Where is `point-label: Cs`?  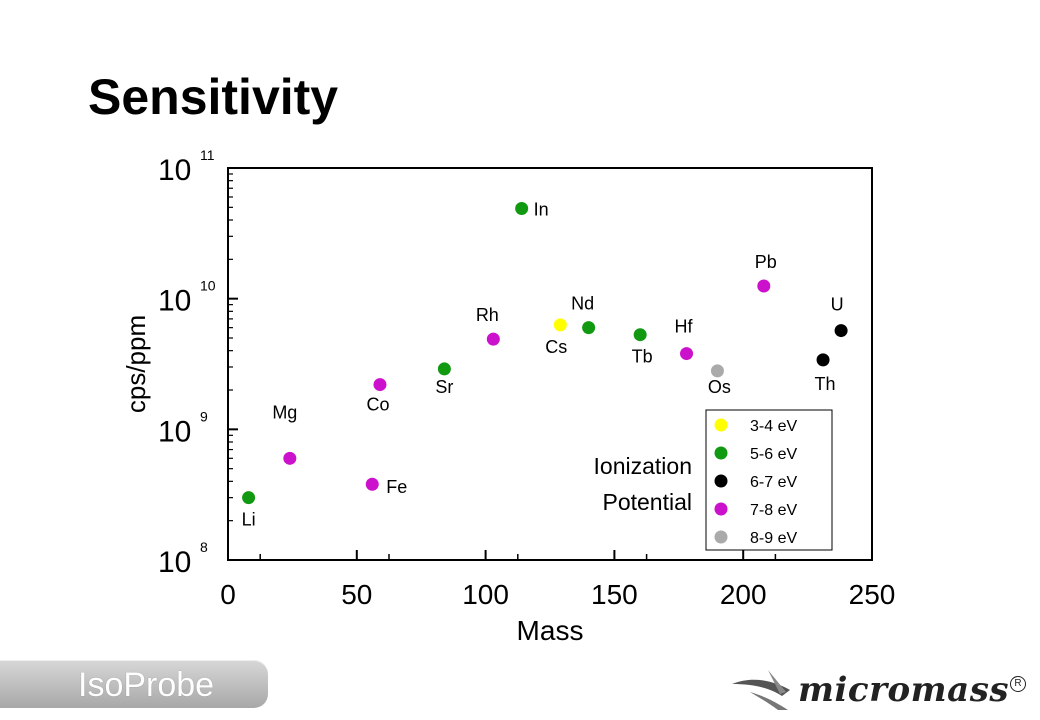
point-label: Cs is located at coordinates (556, 347).